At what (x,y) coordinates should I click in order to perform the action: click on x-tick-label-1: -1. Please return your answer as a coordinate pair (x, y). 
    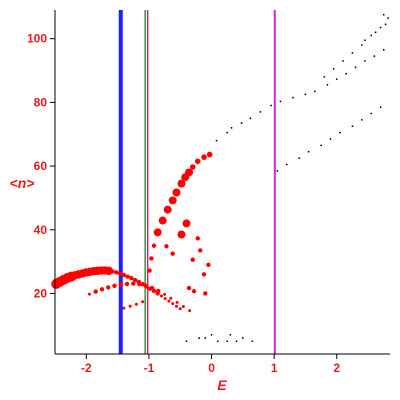
    Looking at the image, I should click on (149, 368).